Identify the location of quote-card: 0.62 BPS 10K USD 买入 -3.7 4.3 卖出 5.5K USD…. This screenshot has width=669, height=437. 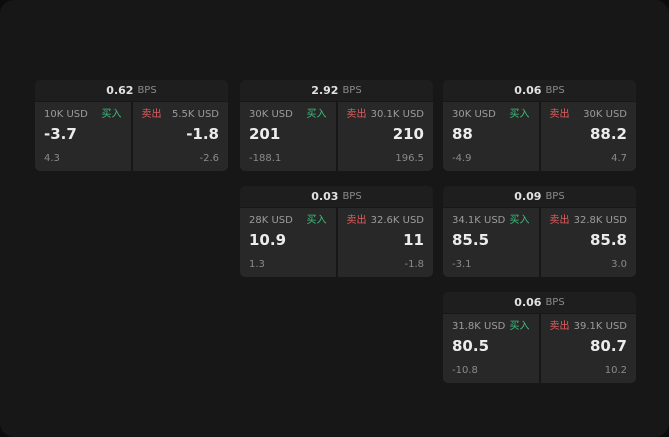
(131, 125).